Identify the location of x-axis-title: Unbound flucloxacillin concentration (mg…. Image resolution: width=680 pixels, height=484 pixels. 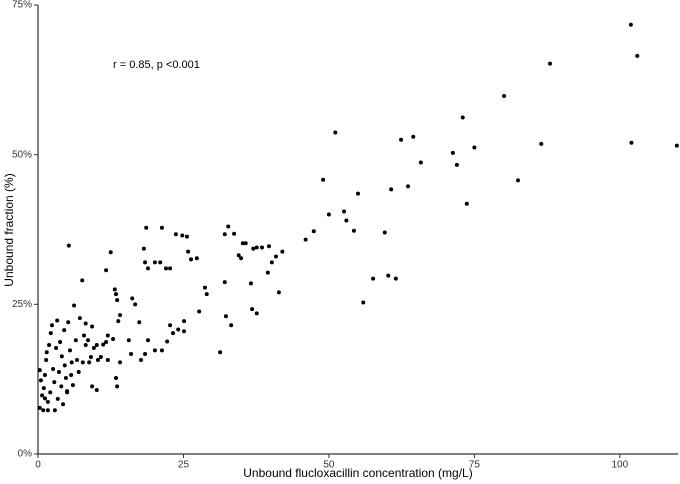
(357, 473).